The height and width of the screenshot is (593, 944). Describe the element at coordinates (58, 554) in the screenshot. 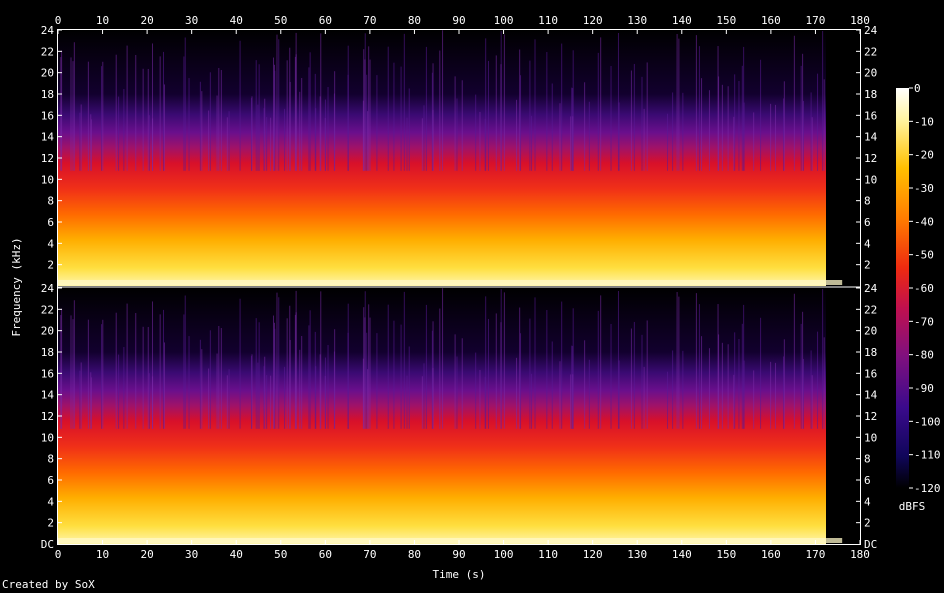

I see `x-tick-label-bottom: 0` at that location.